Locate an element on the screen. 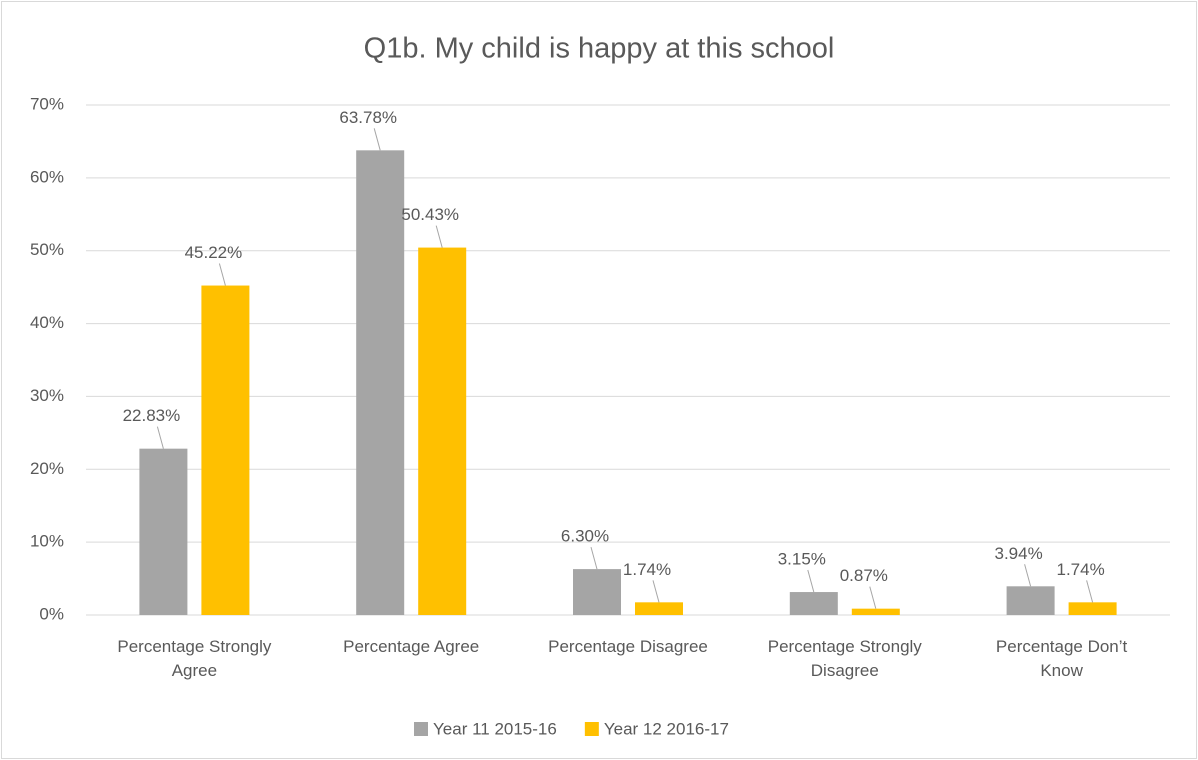  data-label: 50.43% is located at coordinates (430, 214).